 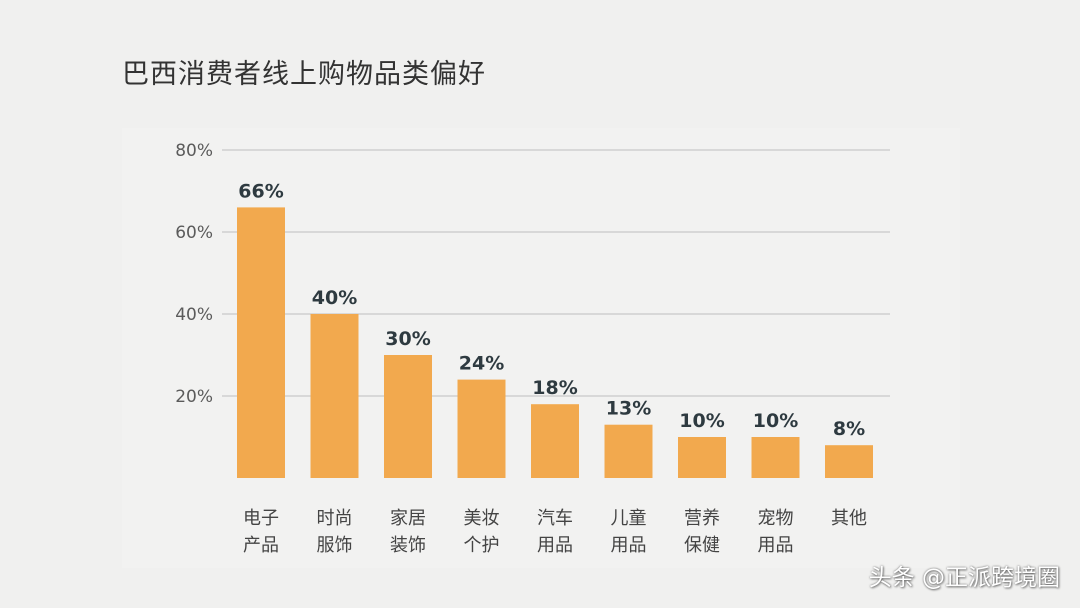 I want to click on x-tick-label: 宠物, so click(x=776, y=518).